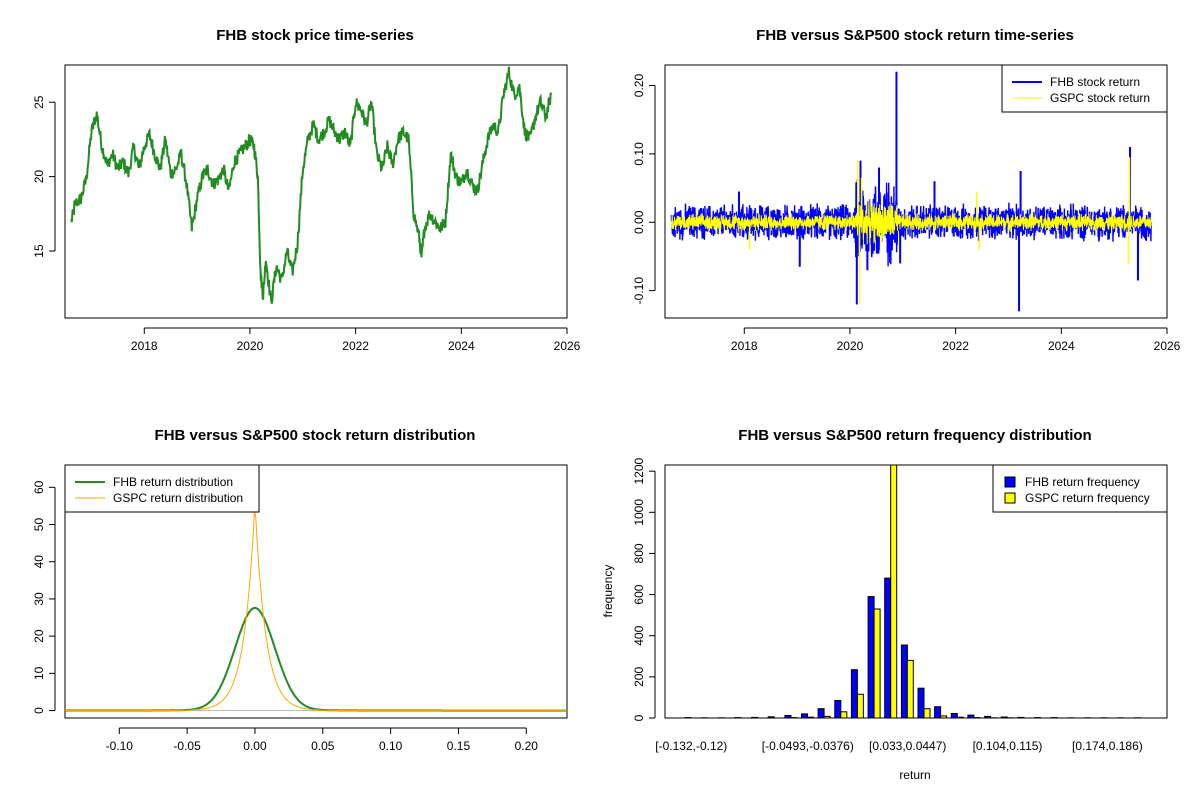 The width and height of the screenshot is (1200, 805). I want to click on return-x-tick-label: 2022, so click(955, 346).